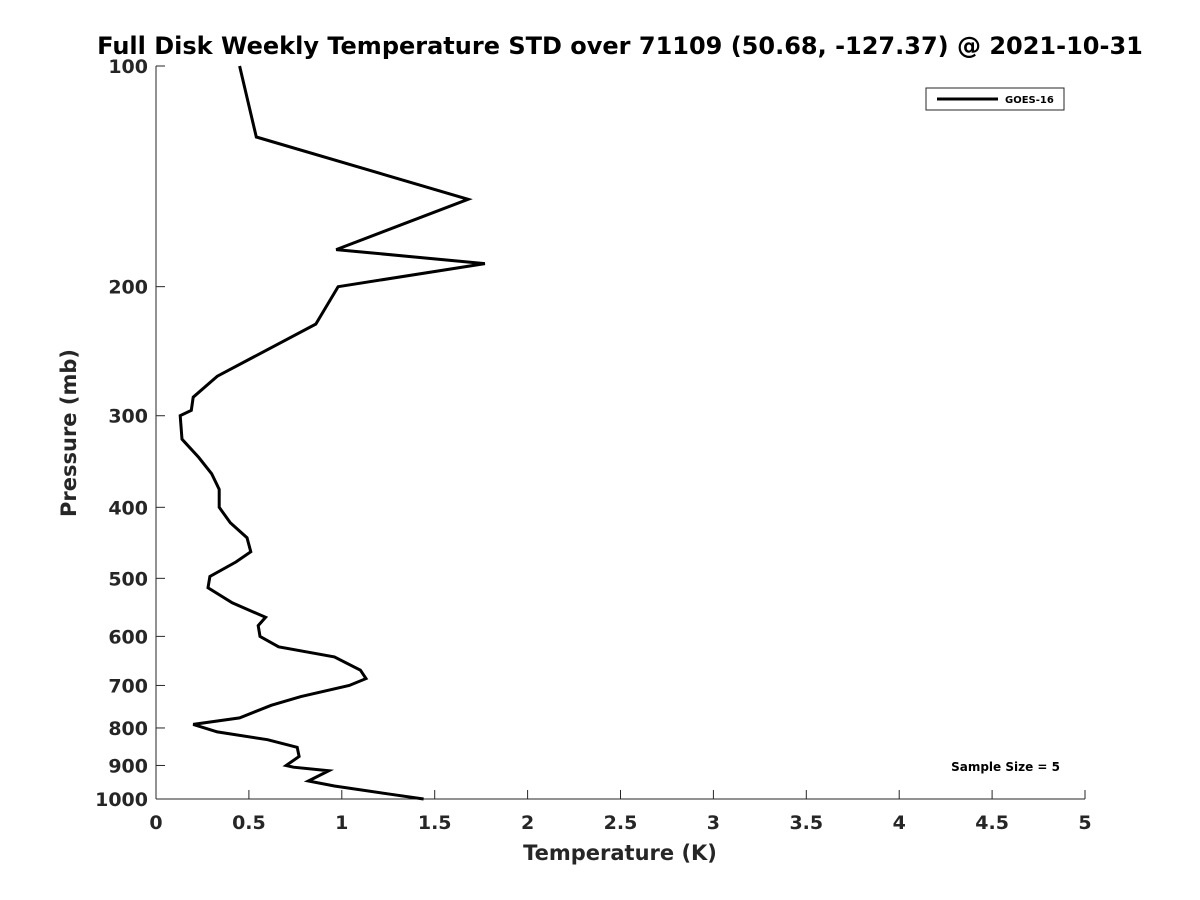 The width and height of the screenshot is (1200, 900). Describe the element at coordinates (249, 823) in the screenshot. I see `x-tick-label: 0.5` at that location.